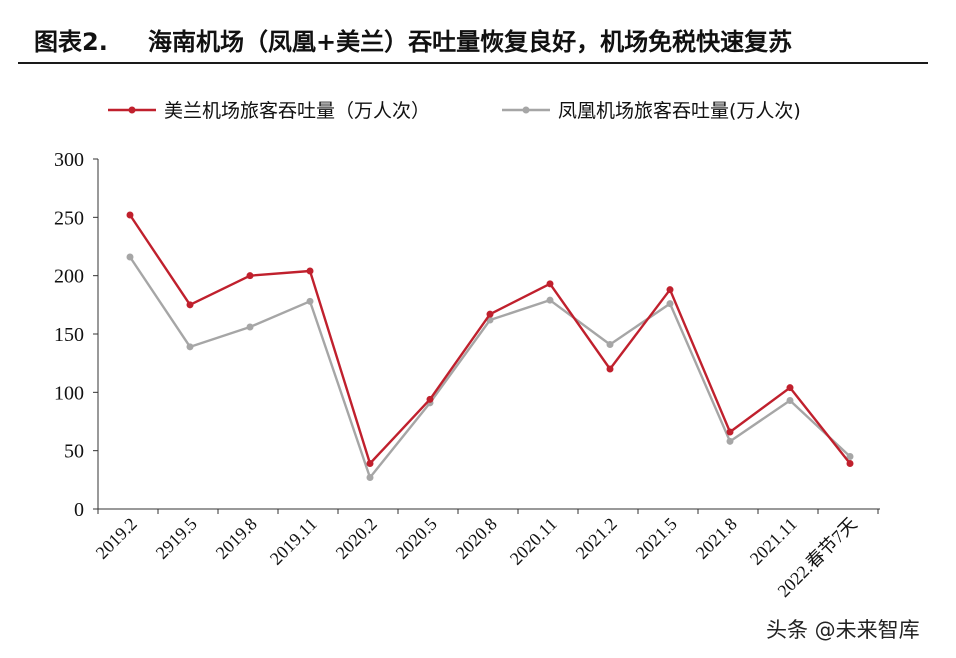 This screenshot has width=956, height=658. I want to click on x-tick-label: 2021.8, so click(716, 538).